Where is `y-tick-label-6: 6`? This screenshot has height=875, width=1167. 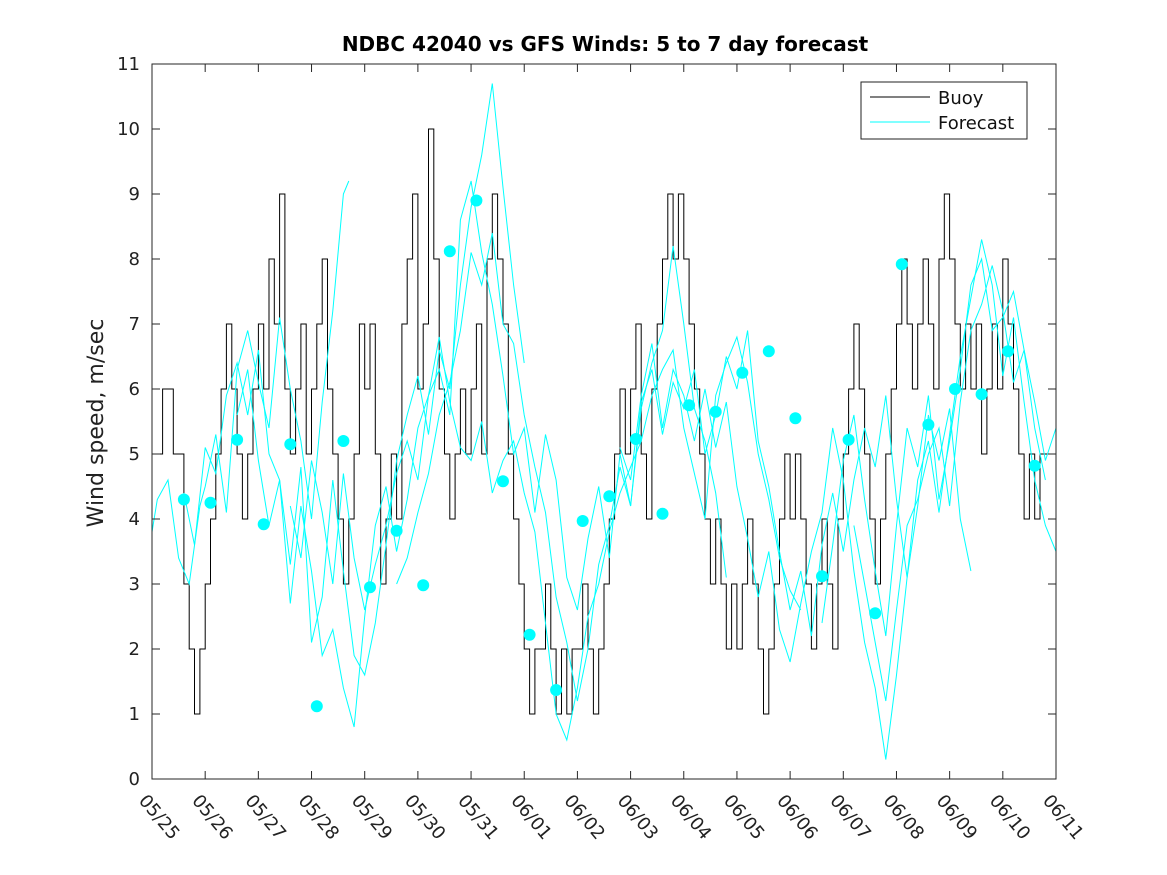
y-tick-label-6: 6 is located at coordinates (134, 389).